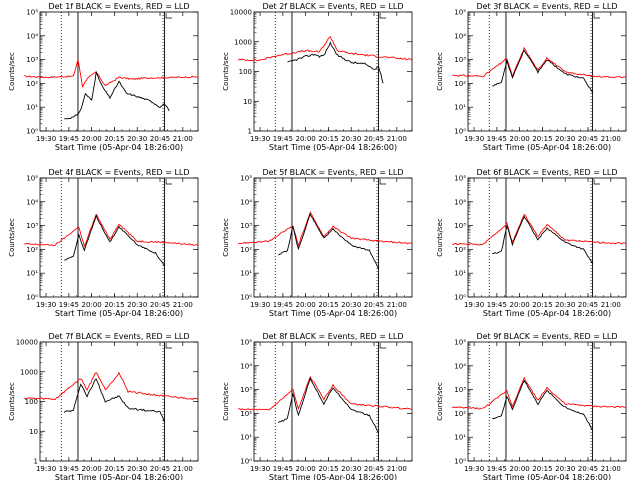 This screenshot has height=485, width=640. I want to click on panel-title: Det 9f BLACK = Events, RED = LLD, so click(546, 336).